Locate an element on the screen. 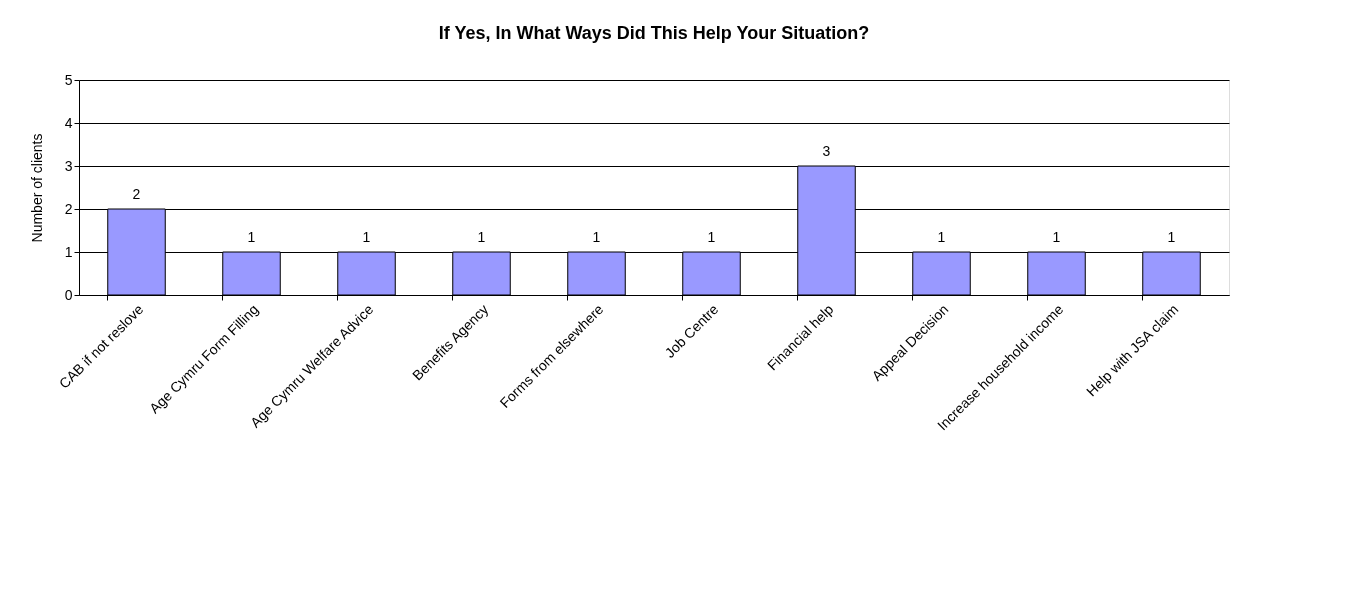 The image size is (1357, 612). chart-title: If Yes, In What Ways Did This Help Your Situation? is located at coordinates (654, 33).